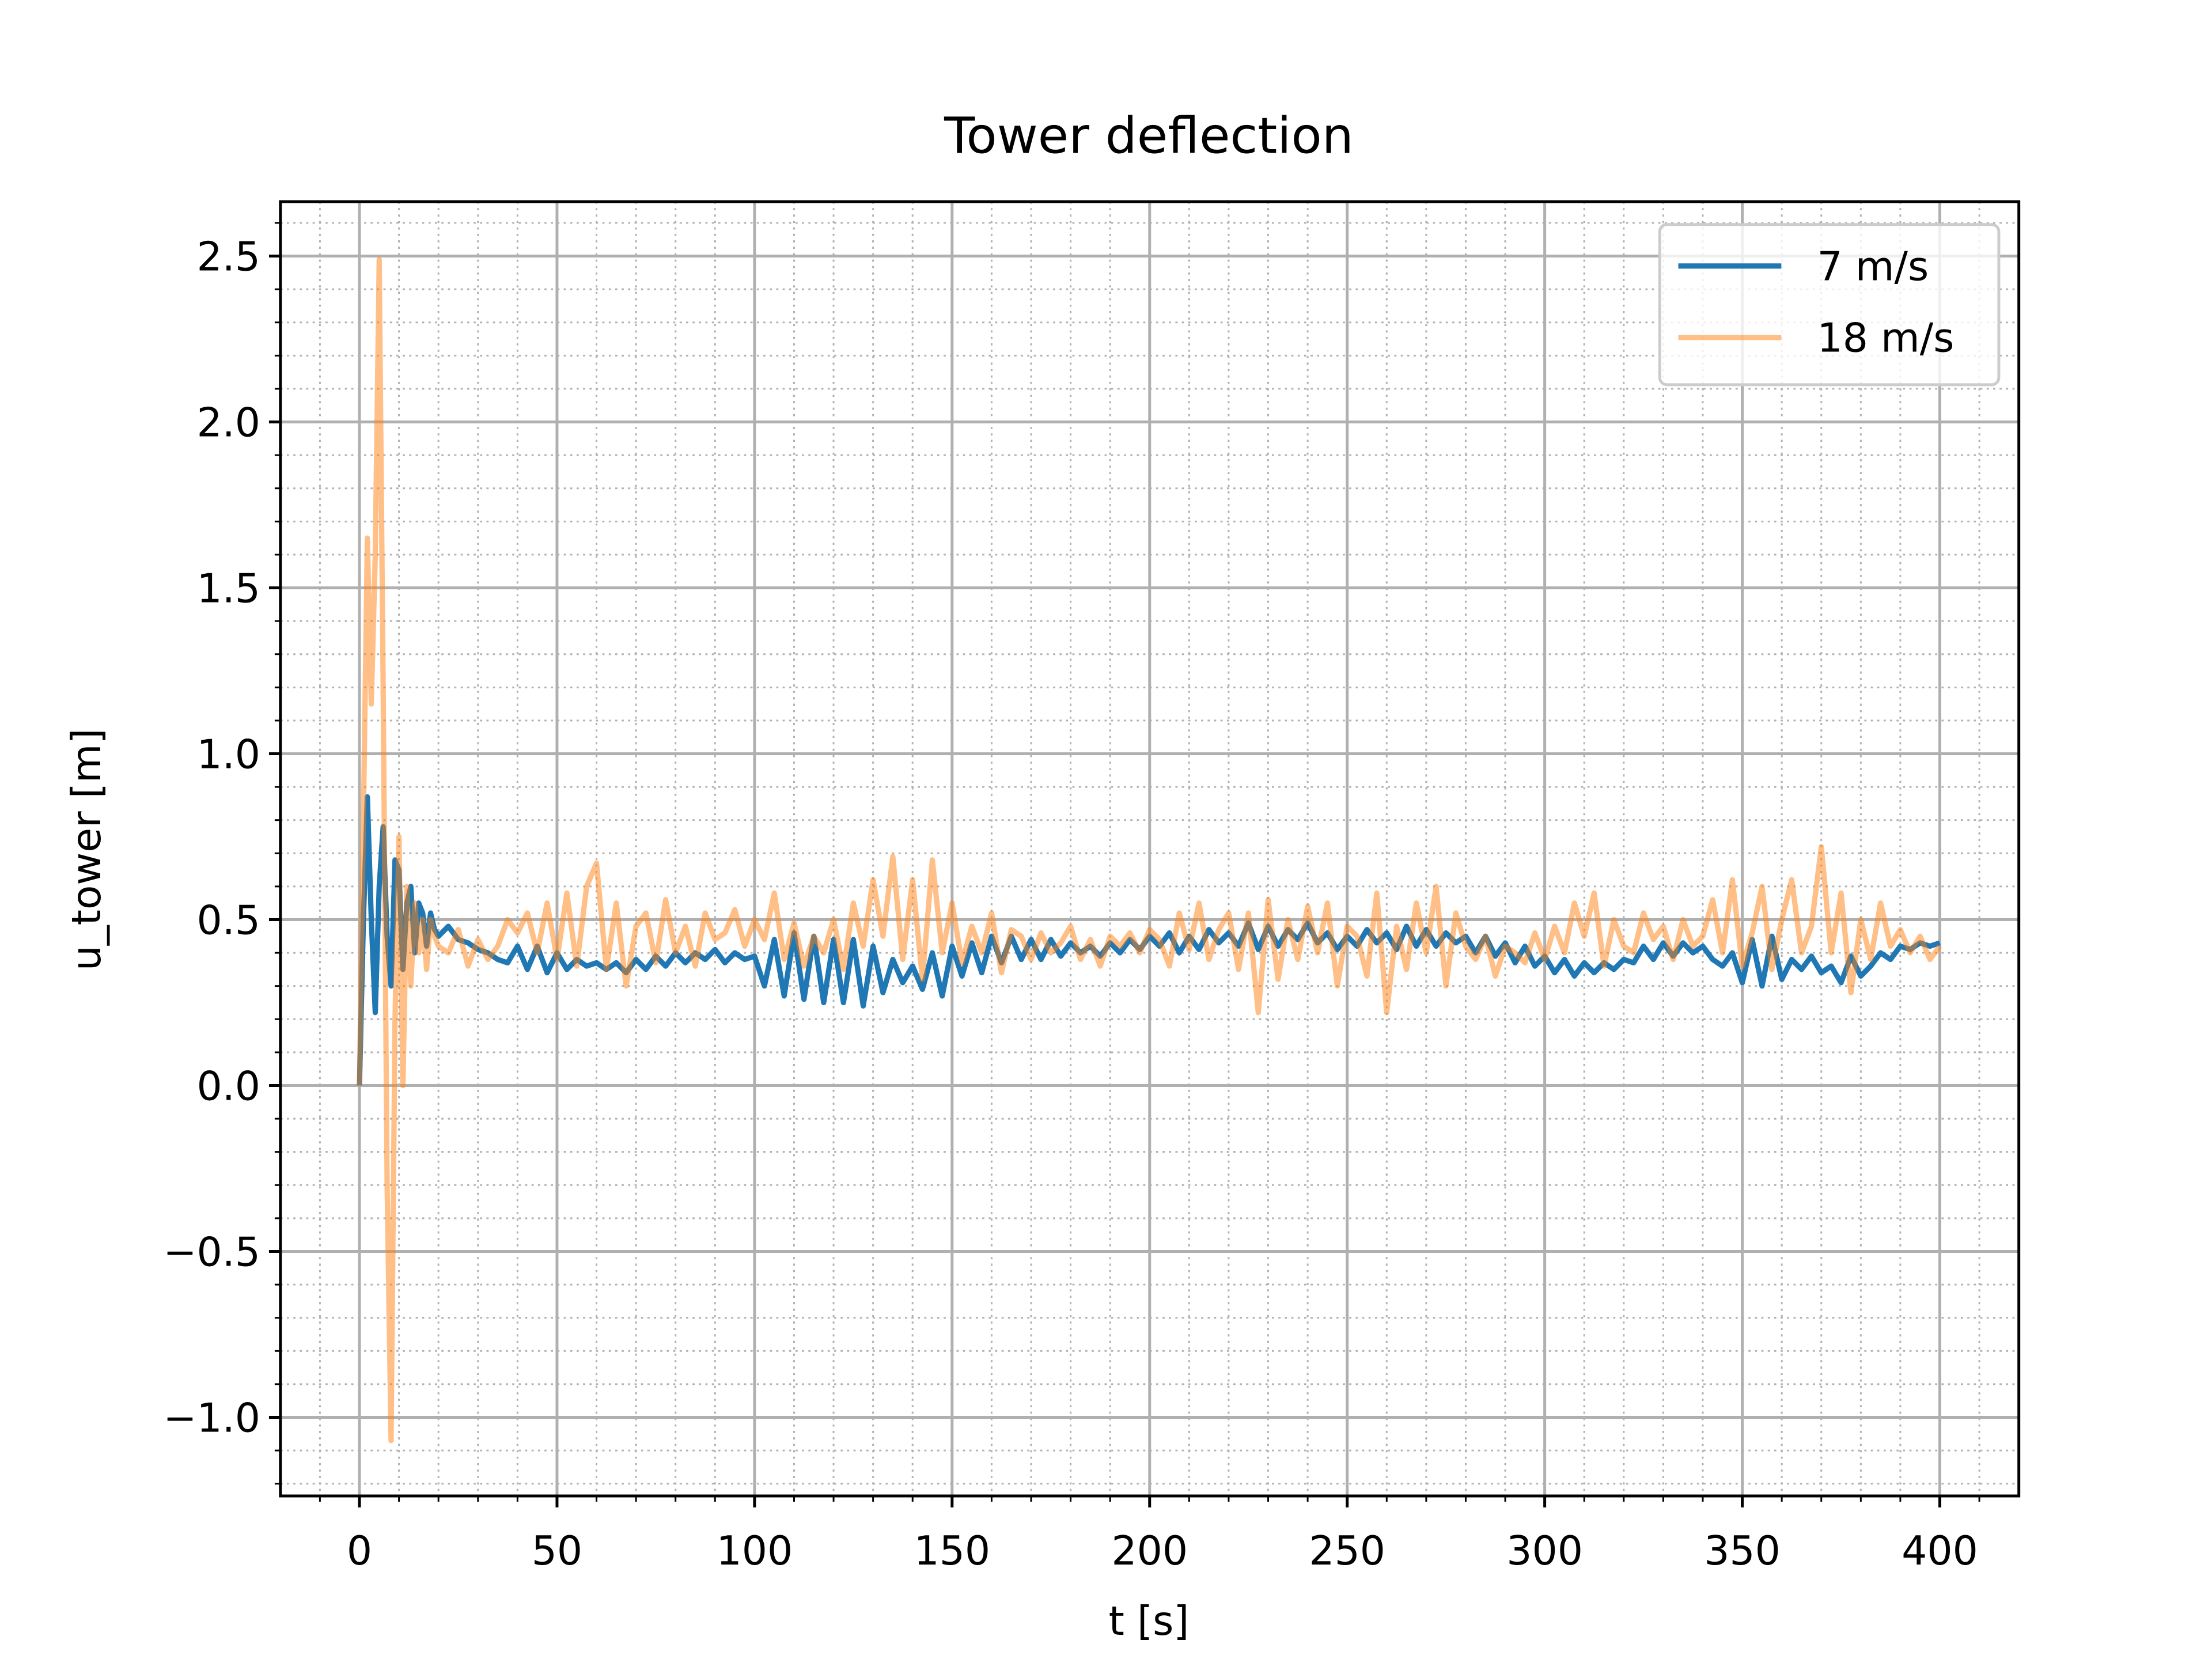 Image resolution: width=2212 pixels, height=1659 pixels. Describe the element at coordinates (1149, 1621) in the screenshot. I see `x-axis-label: t [s]` at that location.